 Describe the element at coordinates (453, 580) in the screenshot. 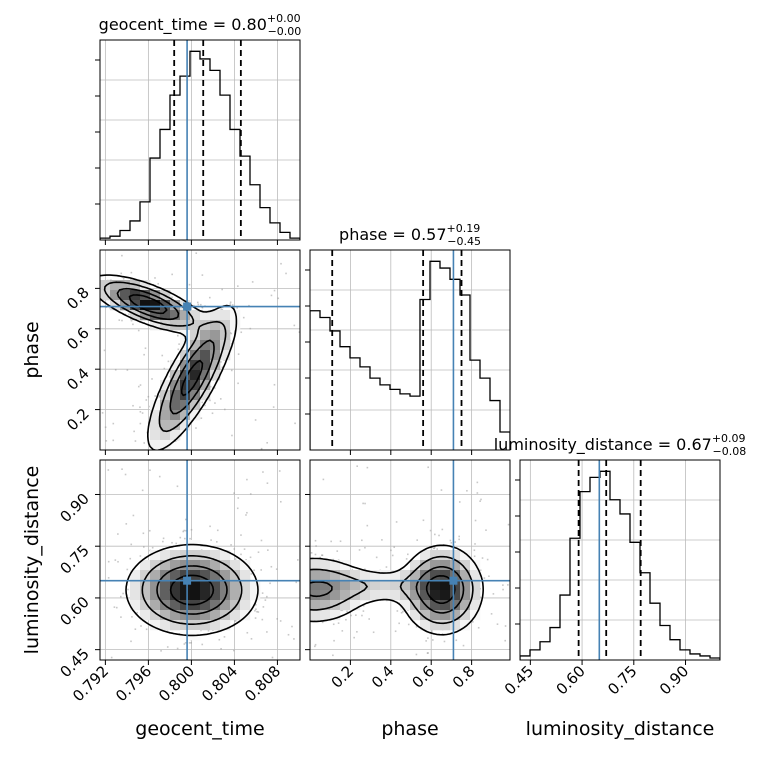

I see `truth-marker` at that location.